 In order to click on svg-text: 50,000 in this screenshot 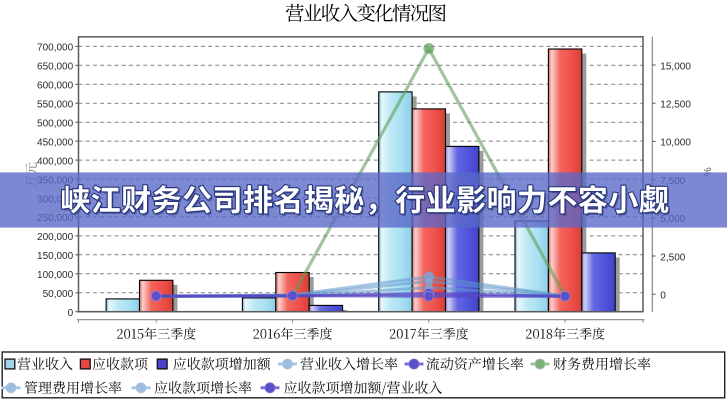, I will do `click(58, 294)`.